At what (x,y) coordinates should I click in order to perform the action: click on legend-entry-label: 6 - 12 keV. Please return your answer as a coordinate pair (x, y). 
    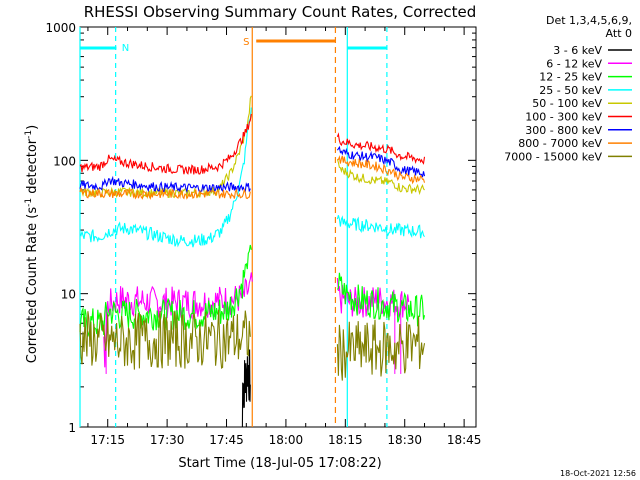
    Looking at the image, I should click on (574, 63).